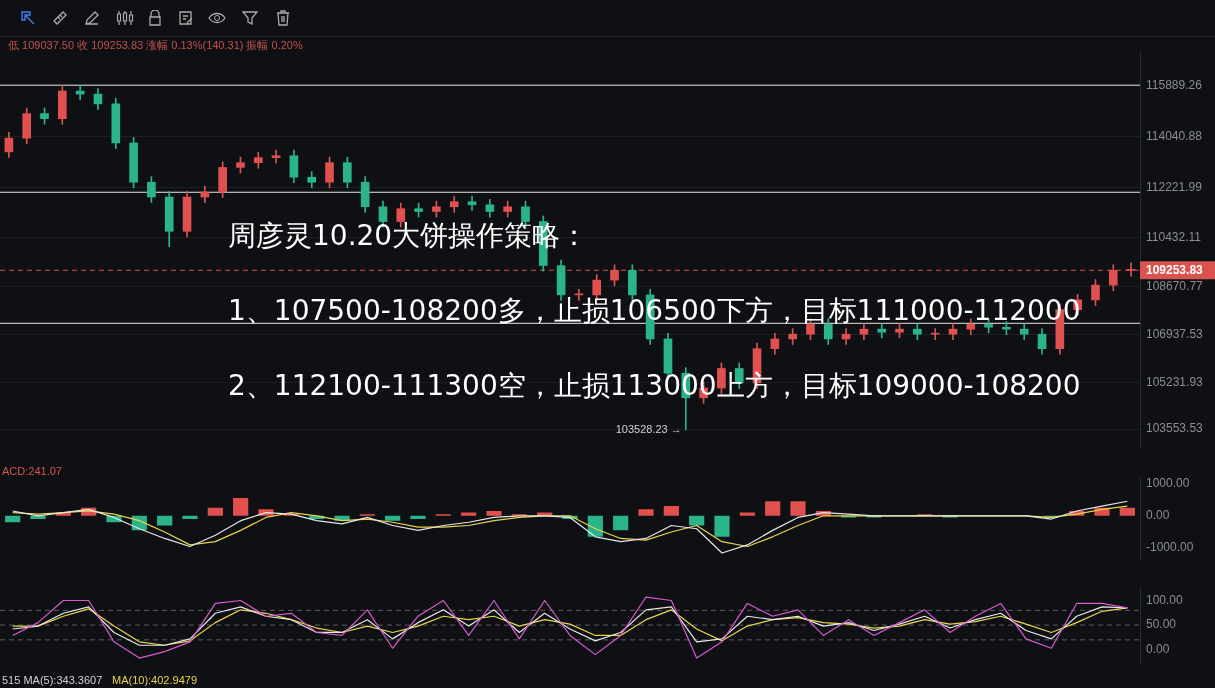 The width and height of the screenshot is (1215, 688). What do you see at coordinates (52, 680) in the screenshot?
I see `text: 515 MA(5):343.3607` at bounding box center [52, 680].